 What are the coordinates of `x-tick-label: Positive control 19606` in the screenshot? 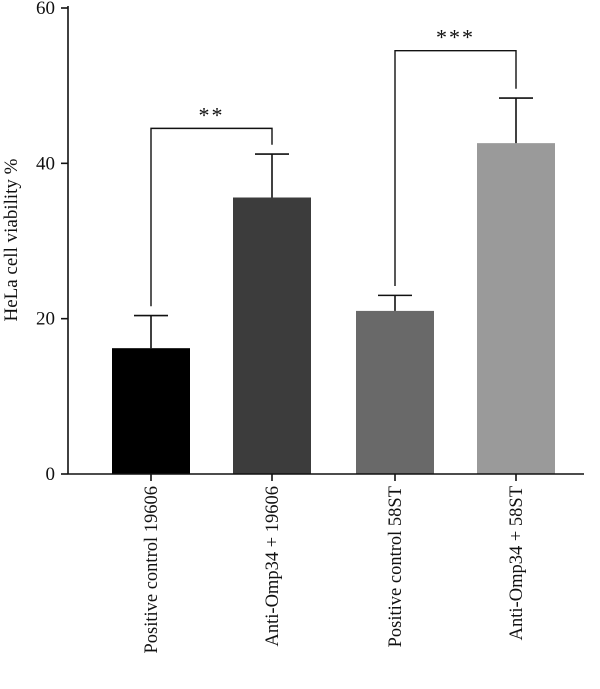 It's located at (152, 570).